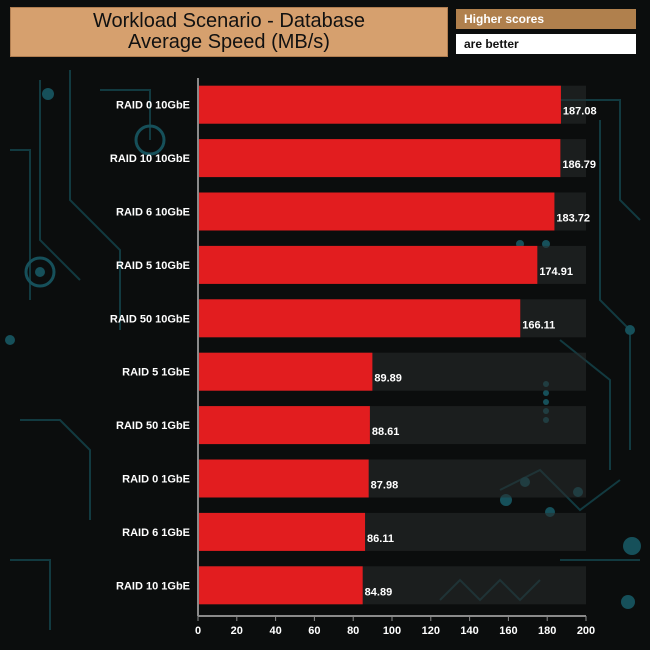 This screenshot has height=650, width=650. What do you see at coordinates (586, 631) in the screenshot?
I see `x-tick-label: 200` at bounding box center [586, 631].